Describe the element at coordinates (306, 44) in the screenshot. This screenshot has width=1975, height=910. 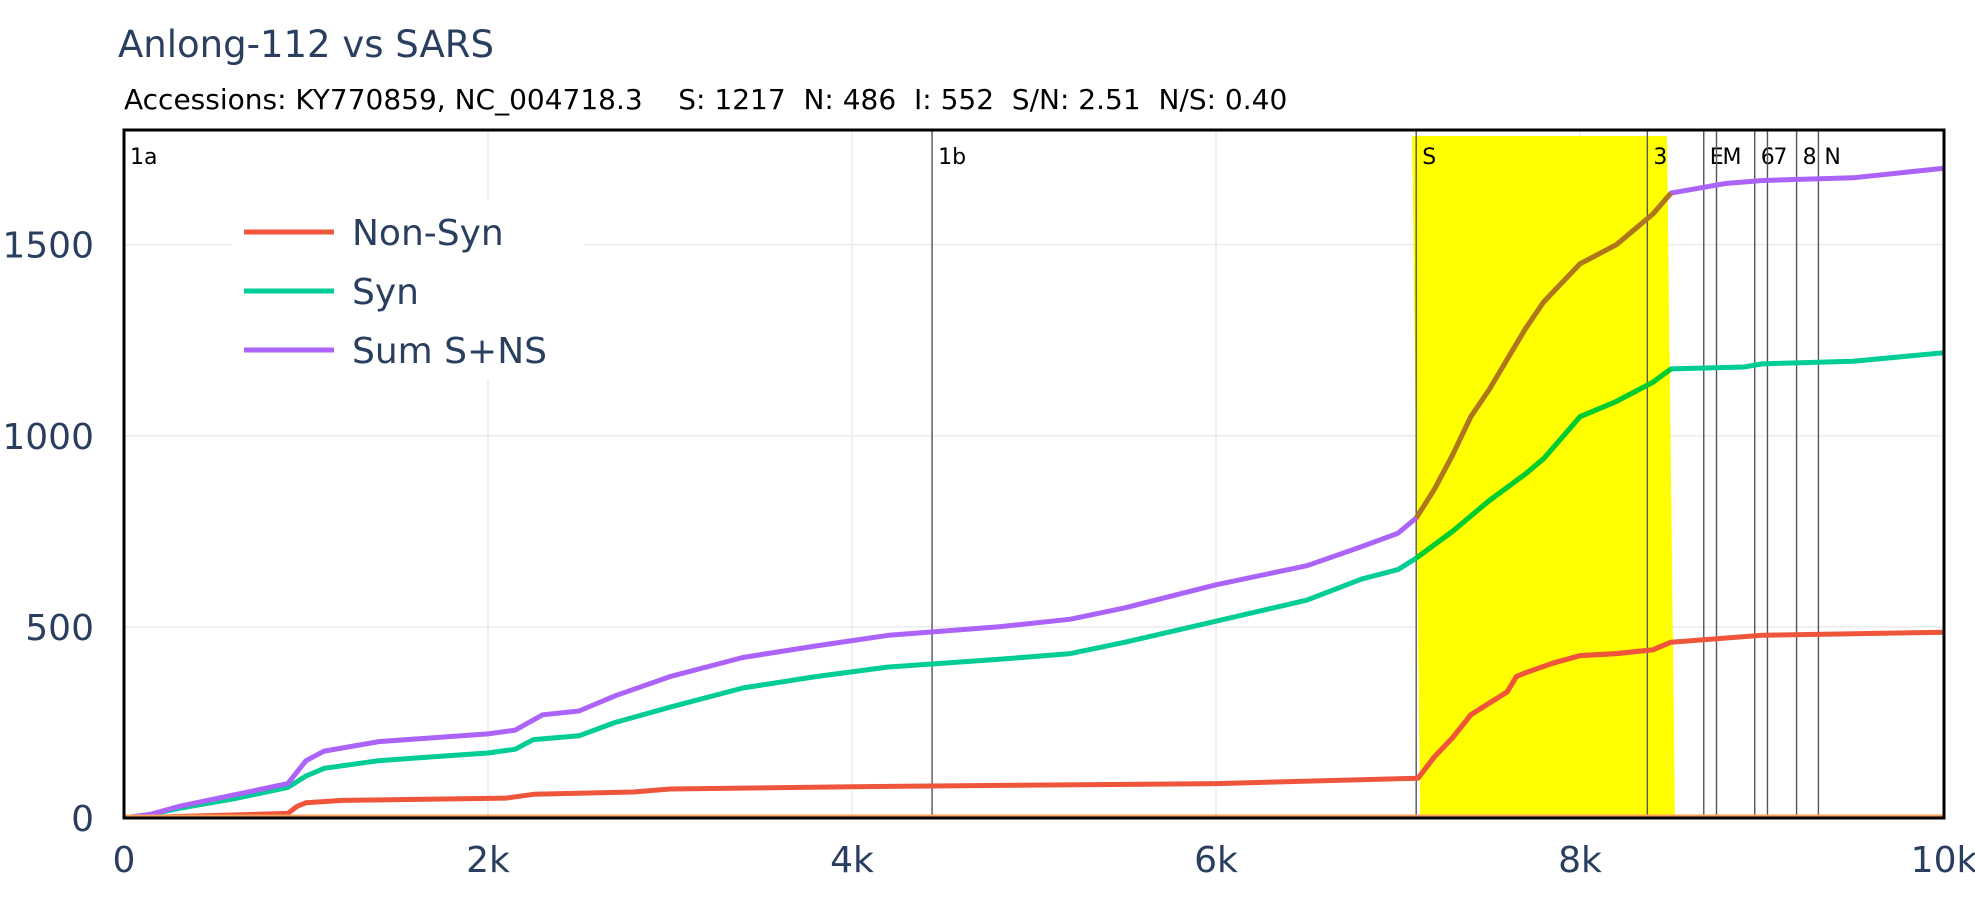
I see `chart-title: Anlong-112 vs SARS` at that location.